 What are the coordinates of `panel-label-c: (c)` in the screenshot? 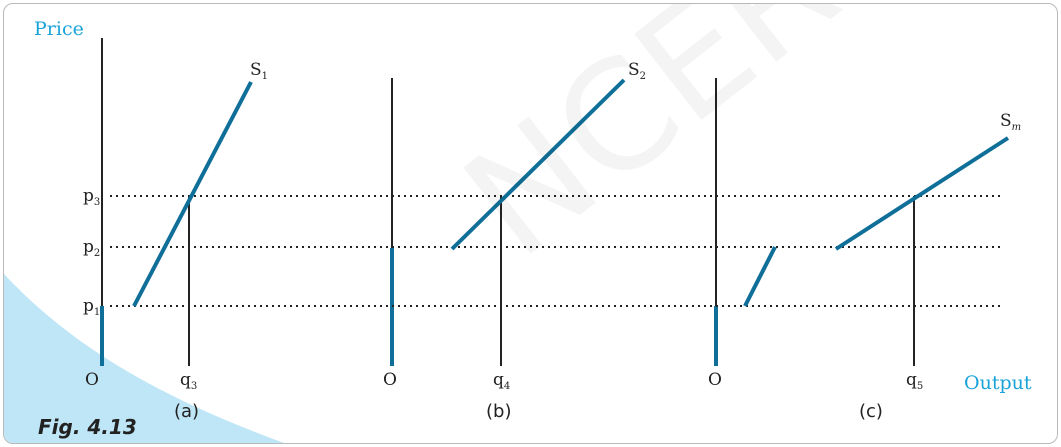 It's located at (871, 411).